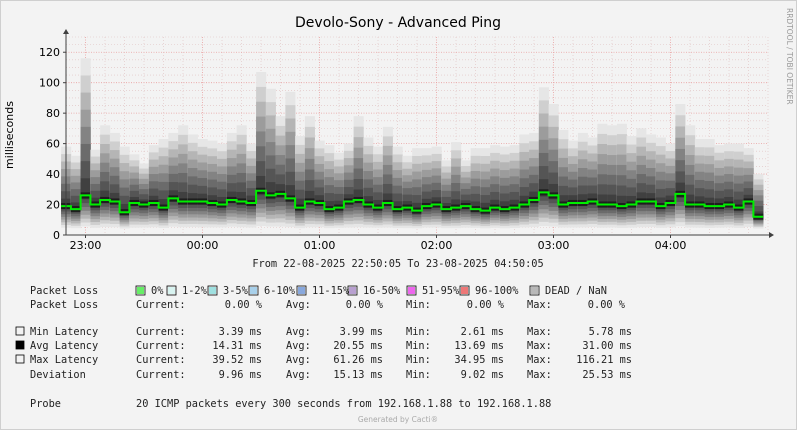 This screenshot has width=797, height=430. I want to click on loss-legend-label: 11-15%, so click(331, 291).